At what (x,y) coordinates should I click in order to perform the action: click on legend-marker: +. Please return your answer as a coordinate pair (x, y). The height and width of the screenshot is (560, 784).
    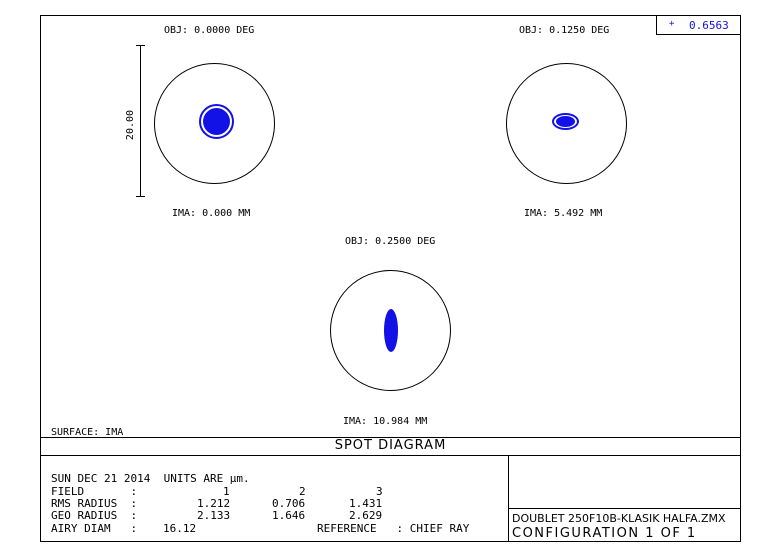
    Looking at the image, I should click on (672, 24).